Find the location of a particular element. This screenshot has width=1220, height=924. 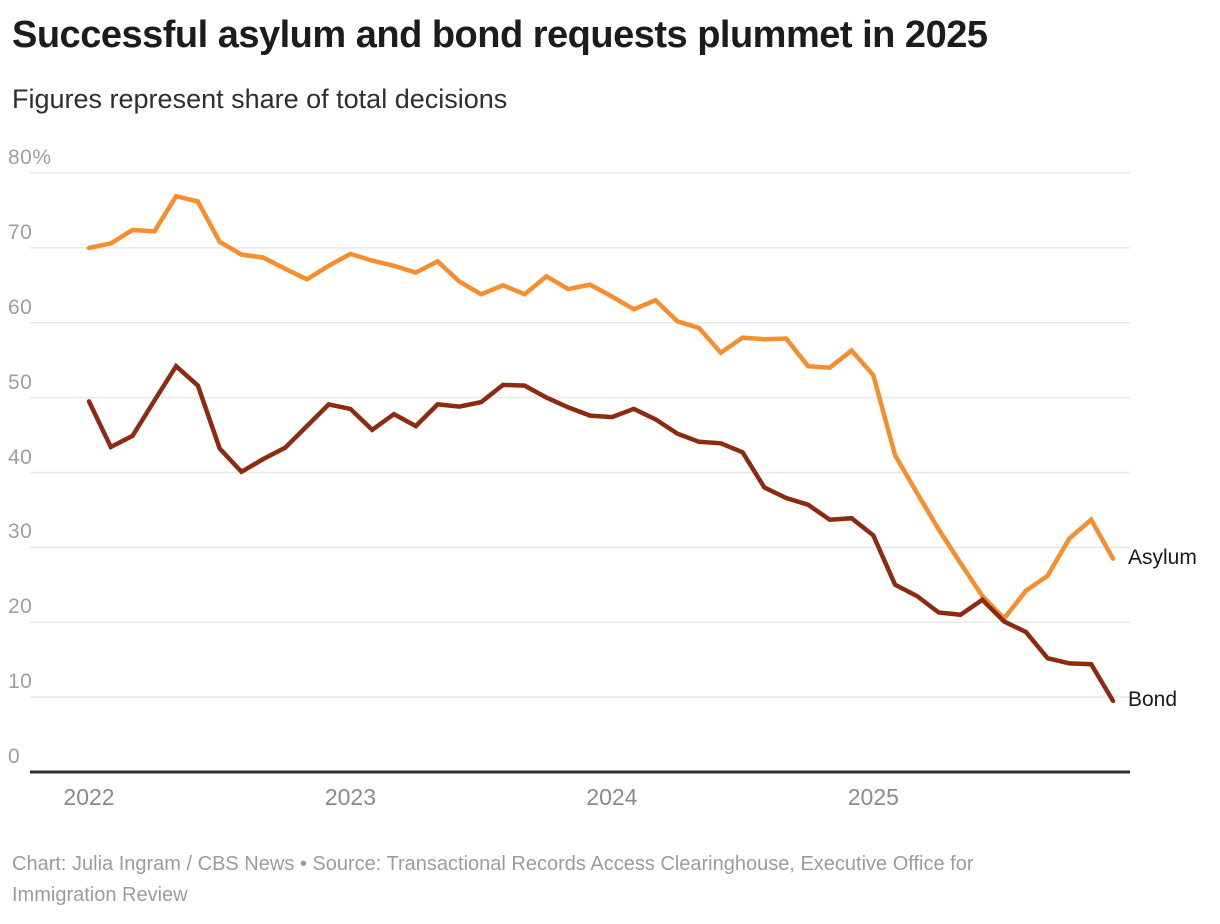

y-axis-tick-label: 60 is located at coordinates (20, 307).